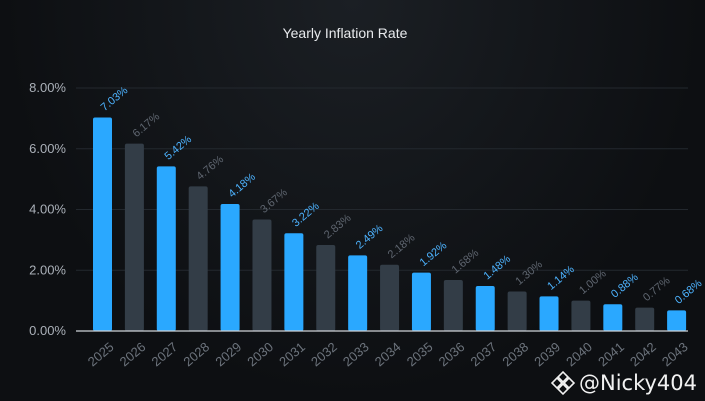  Describe the element at coordinates (484, 354) in the screenshot. I see `x-tick-label: 2037` at that location.